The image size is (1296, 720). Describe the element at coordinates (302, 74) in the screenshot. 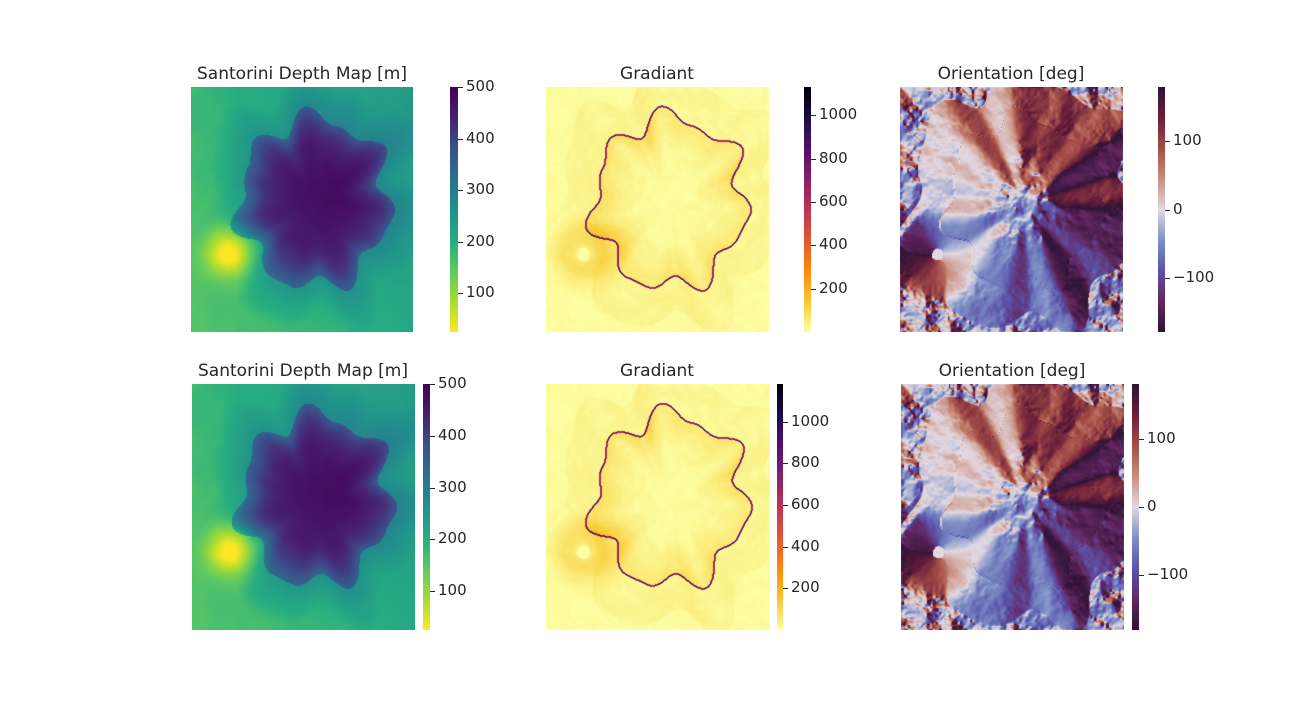

I see `panel-title-depth-1: Santorini Depth Map [m]` at that location.